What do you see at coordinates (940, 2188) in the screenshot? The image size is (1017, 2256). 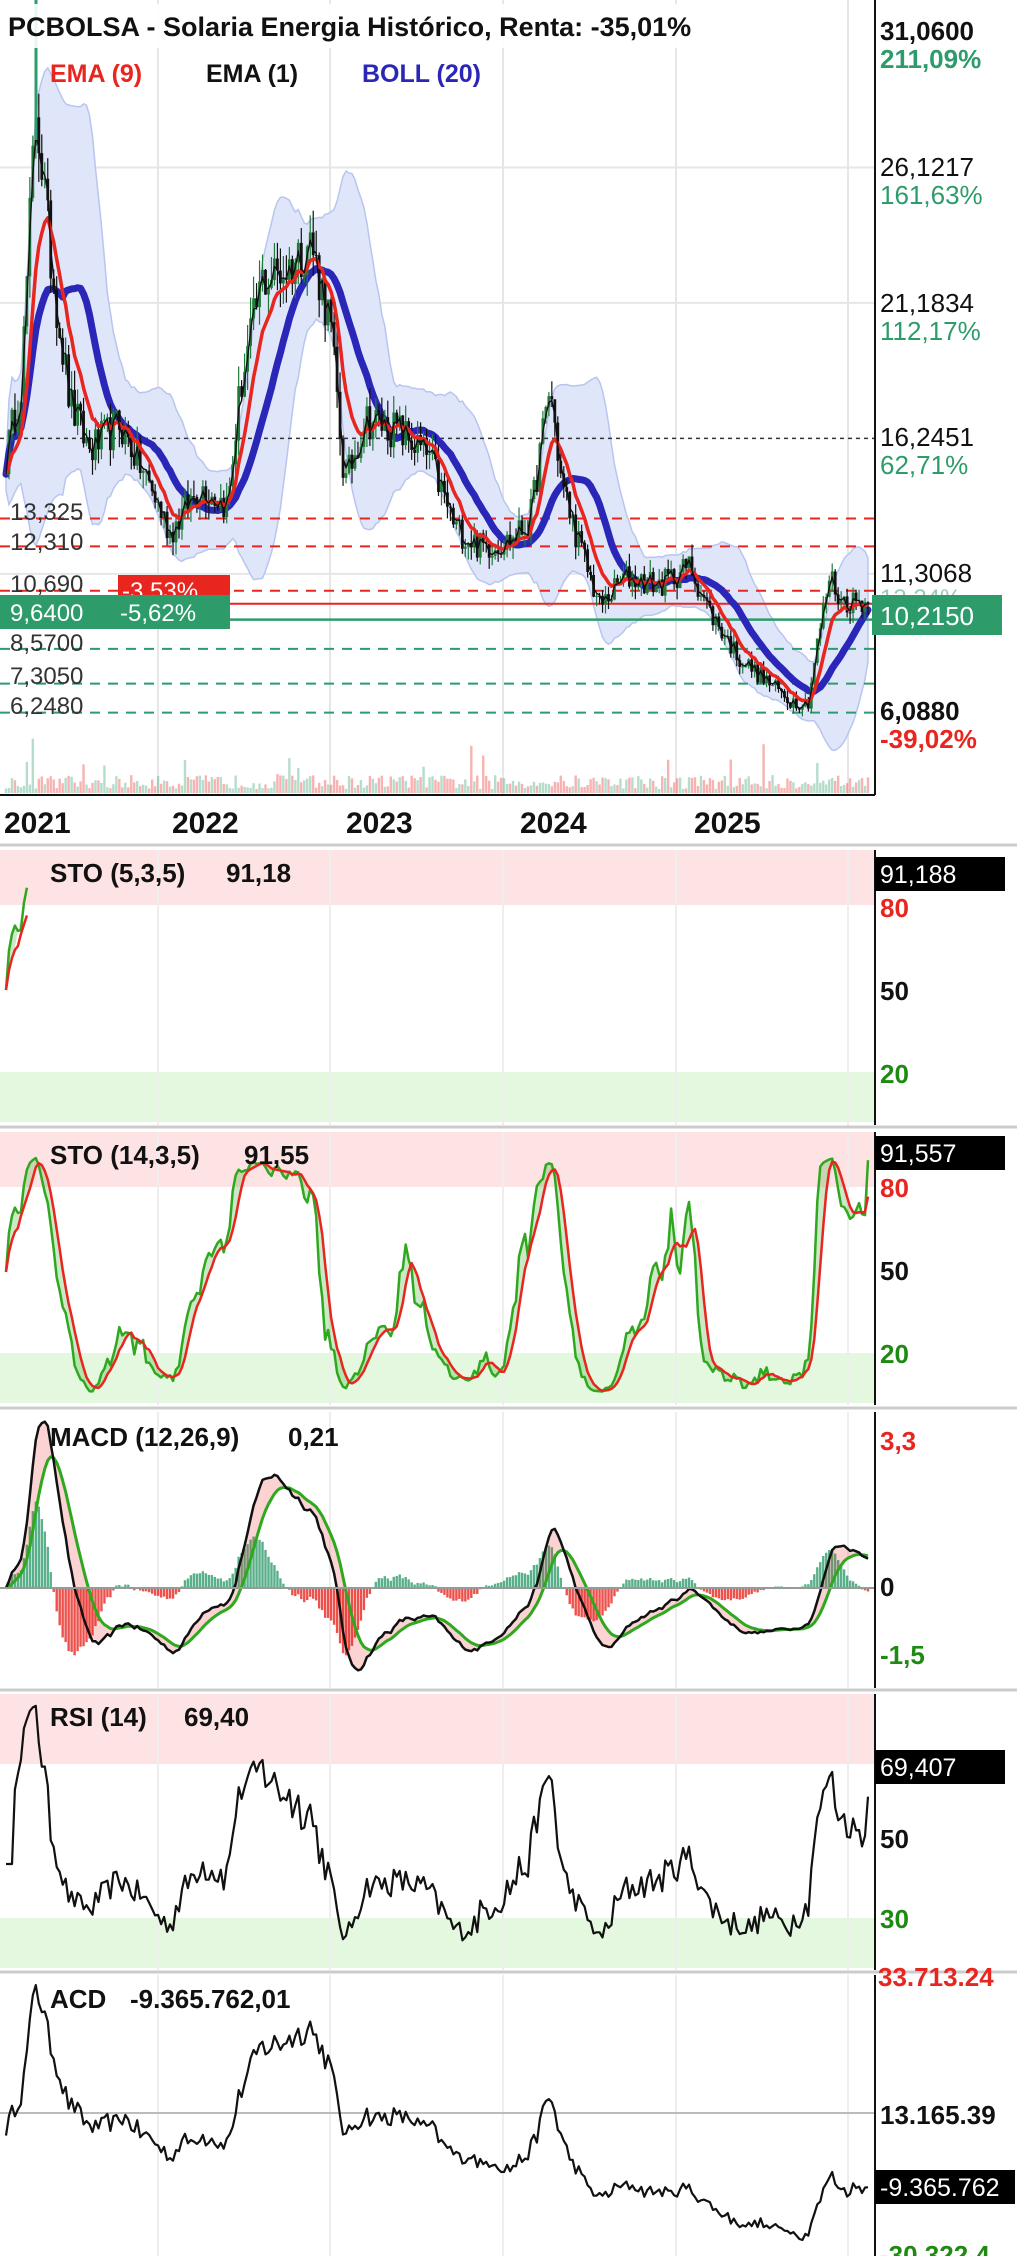 I see `acd-current: -9.365.762` at bounding box center [940, 2188].